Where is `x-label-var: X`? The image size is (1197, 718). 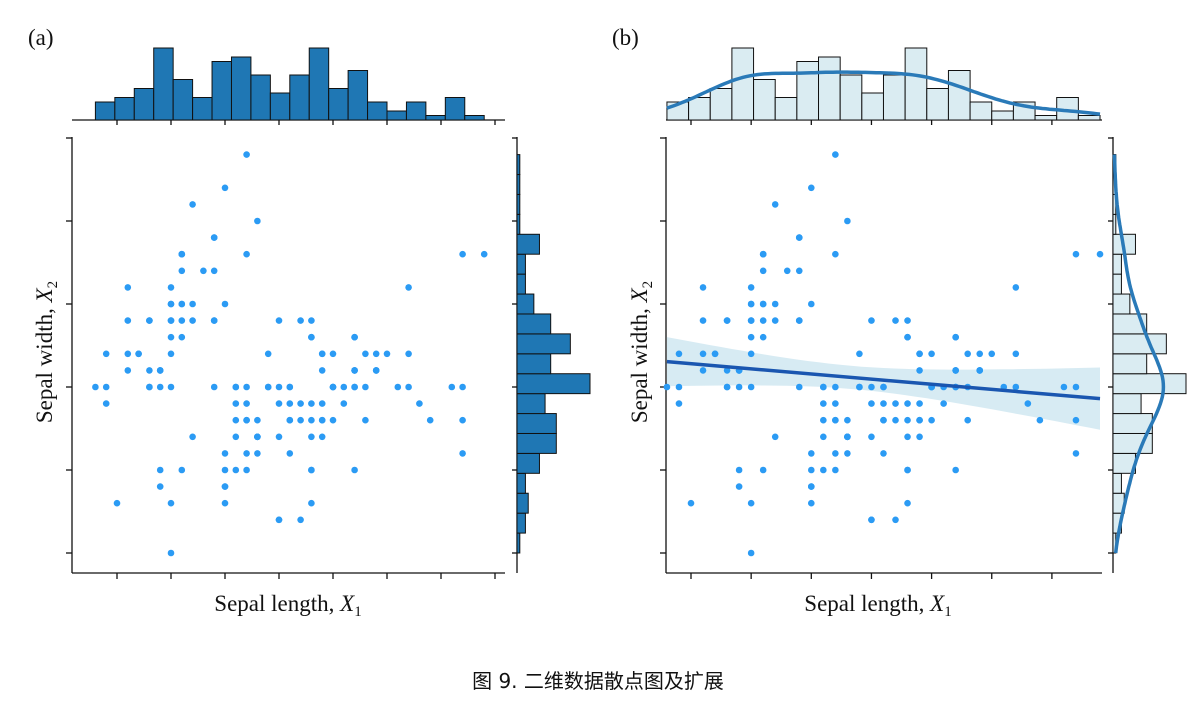
x-label-var: X is located at coordinates (347, 603).